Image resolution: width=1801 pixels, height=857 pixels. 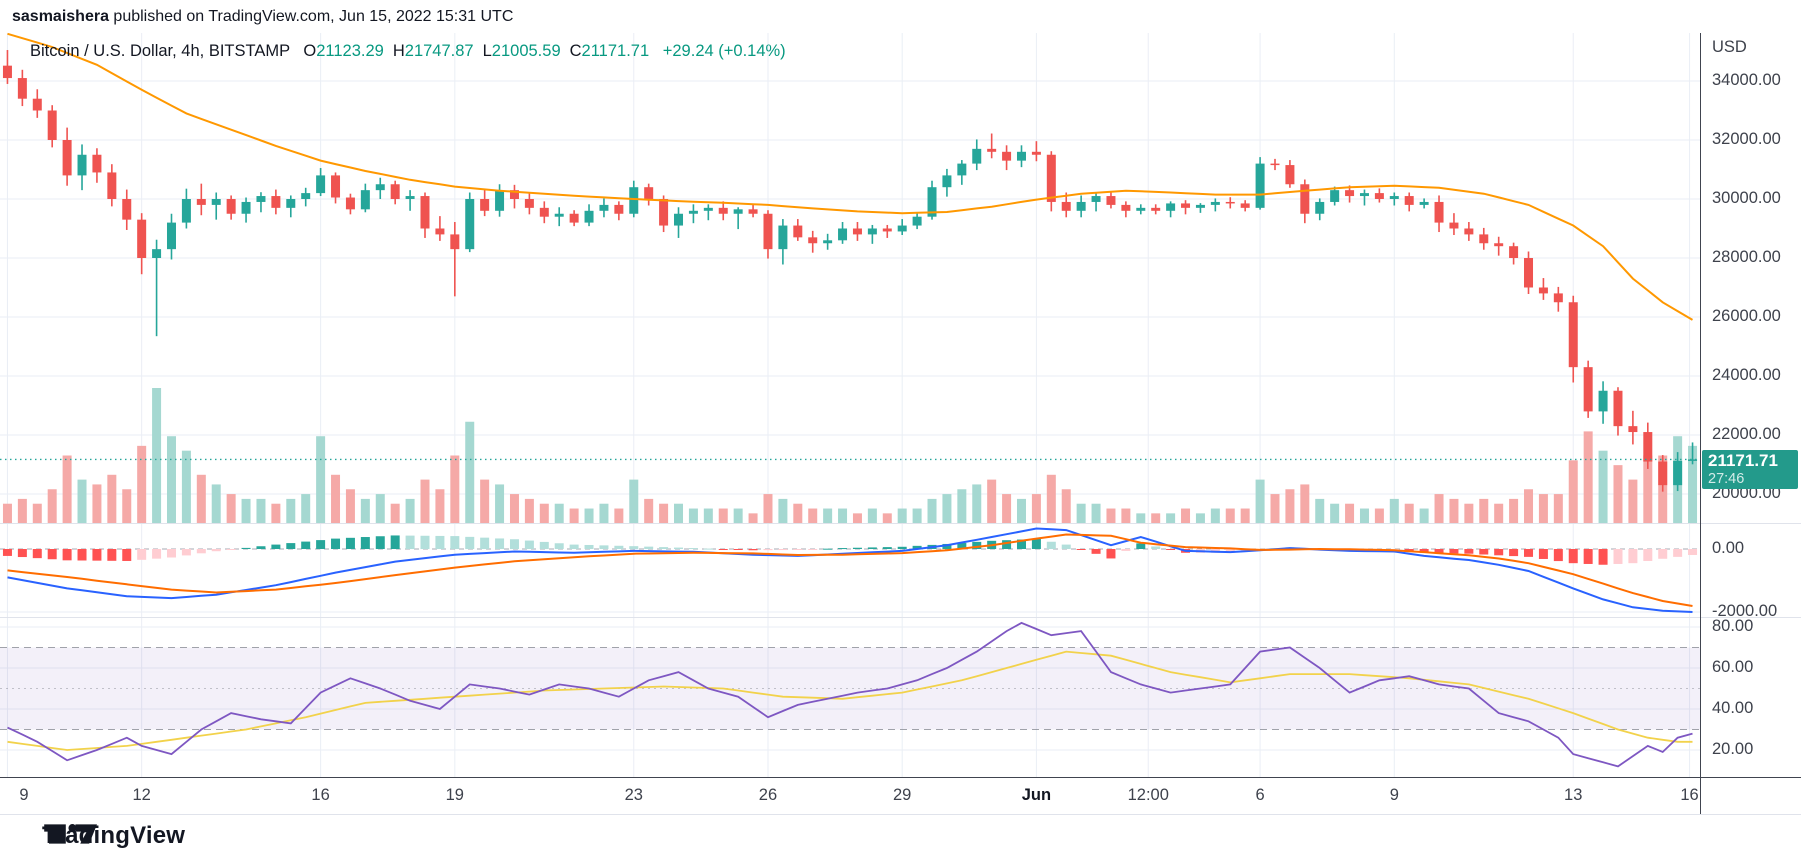 What do you see at coordinates (113, 836) in the screenshot?
I see `tradingview-logo: TradingView` at bounding box center [113, 836].